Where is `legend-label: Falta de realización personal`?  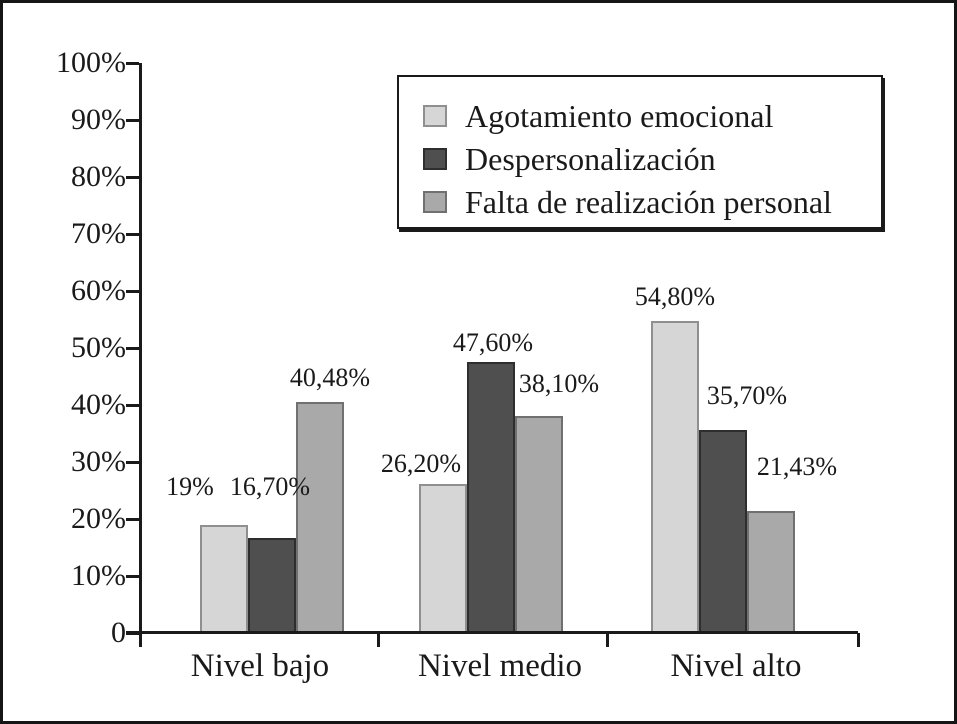 legend-label: Falta de realización personal is located at coordinates (648, 201).